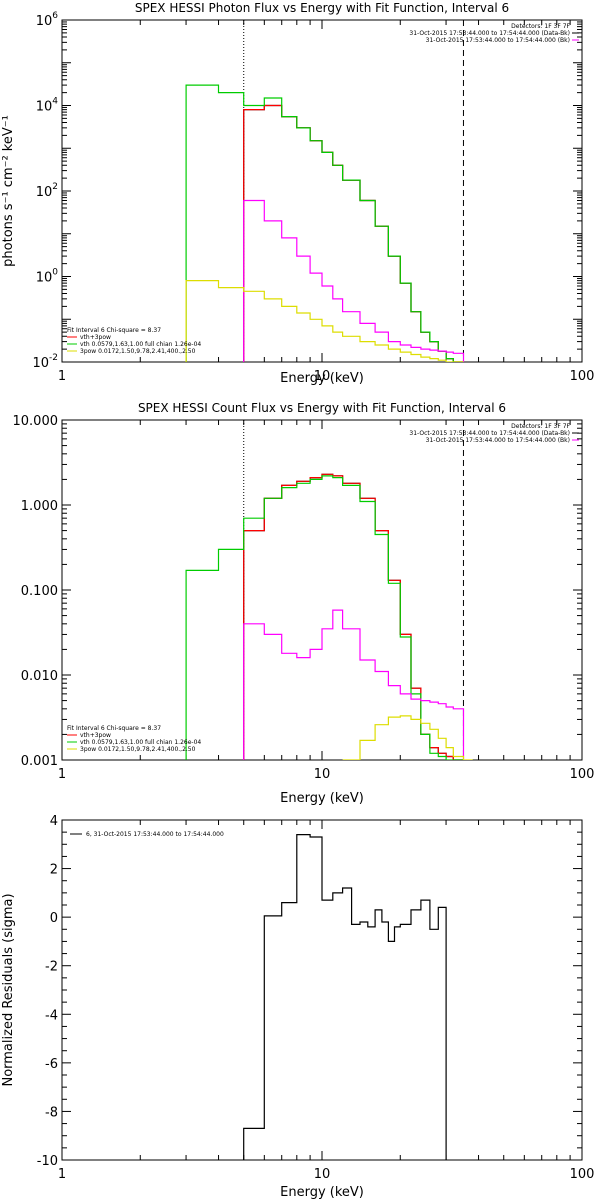  What do you see at coordinates (39, 506) in the screenshot?
I see `y-tick-label: 1.000` at bounding box center [39, 506].